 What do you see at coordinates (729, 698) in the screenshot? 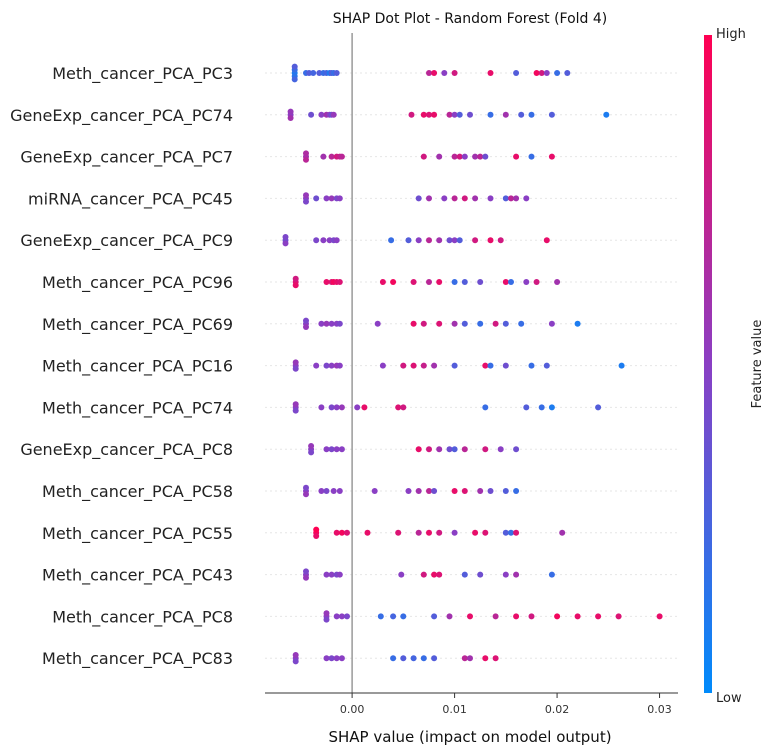
I see `colorbar-low-label: Low` at bounding box center [729, 698].